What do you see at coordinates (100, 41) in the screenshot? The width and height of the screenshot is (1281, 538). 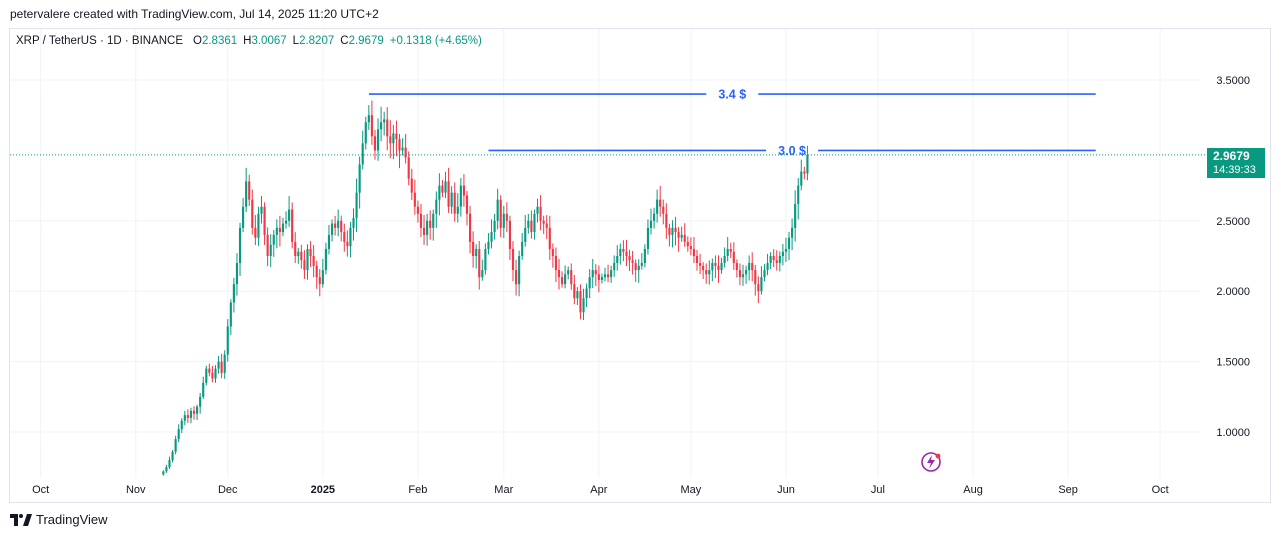 I see `symbol-name: XRP / TetherUS · 1D · BINANCE` at bounding box center [100, 41].